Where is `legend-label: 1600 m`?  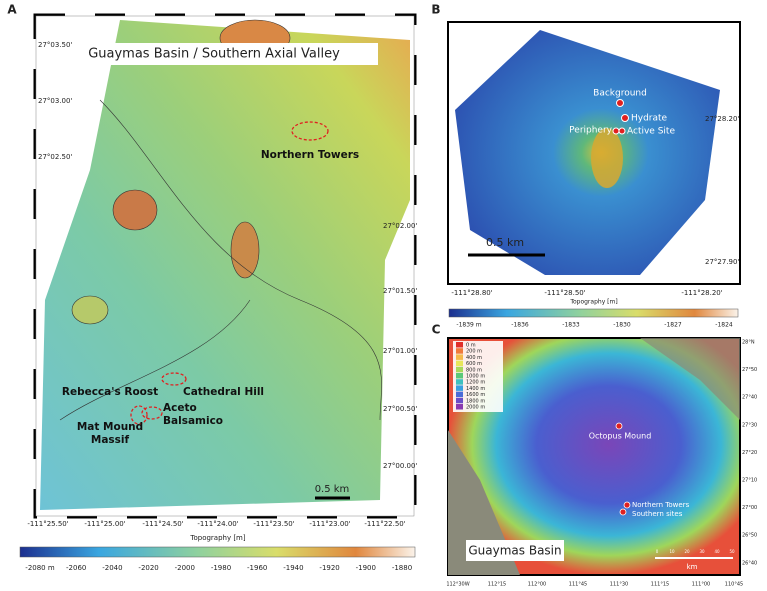
legend-label: 1600 m is located at coordinates (475, 395).